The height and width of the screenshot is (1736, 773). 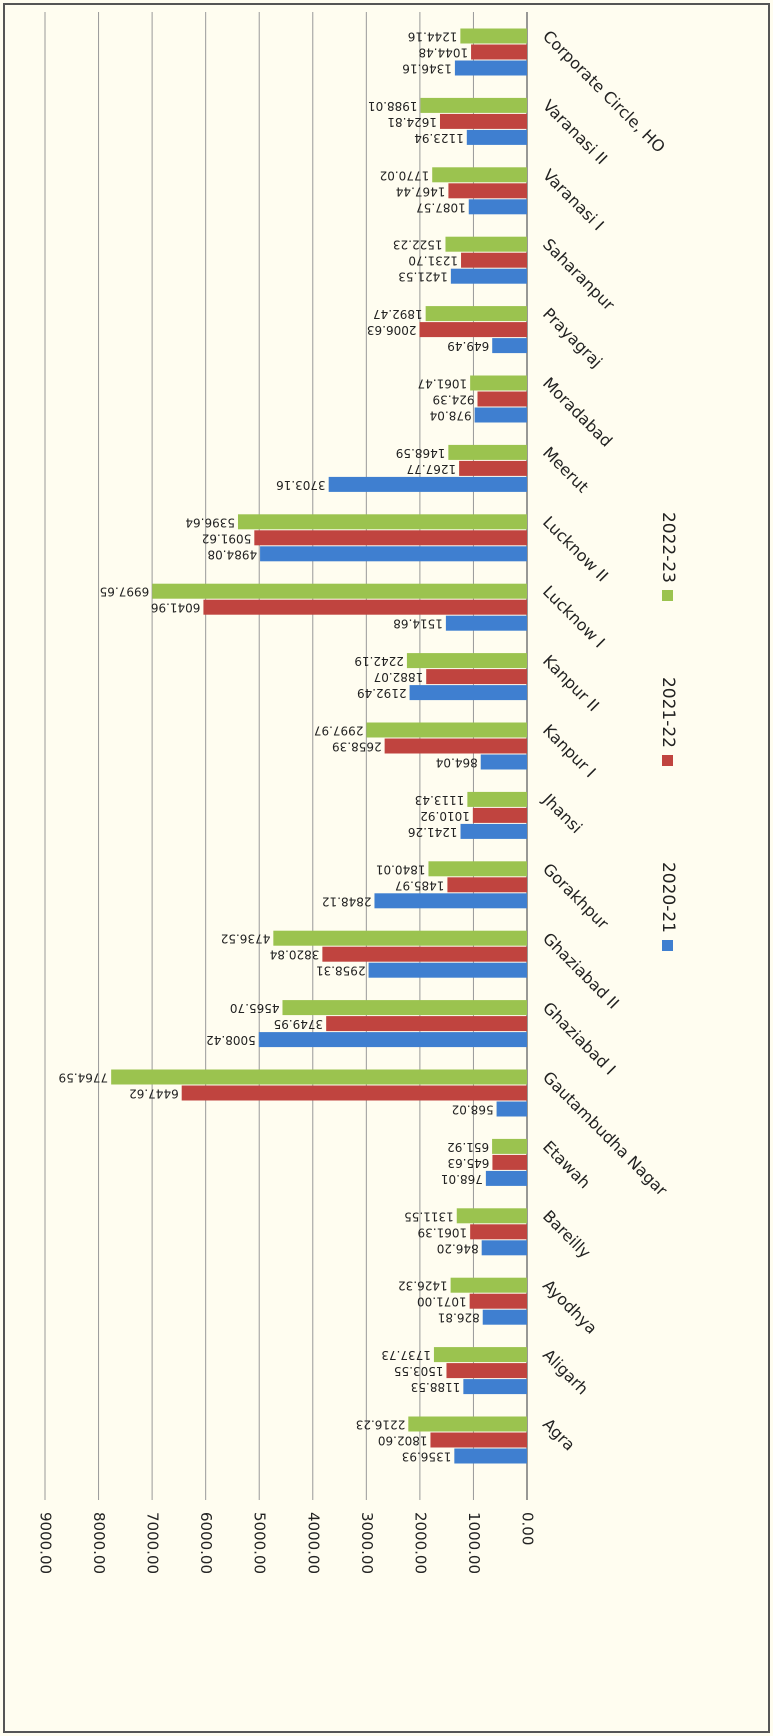 What do you see at coordinates (420, 885) in the screenshot?
I see `value-label: 1485.97` at bounding box center [420, 885].